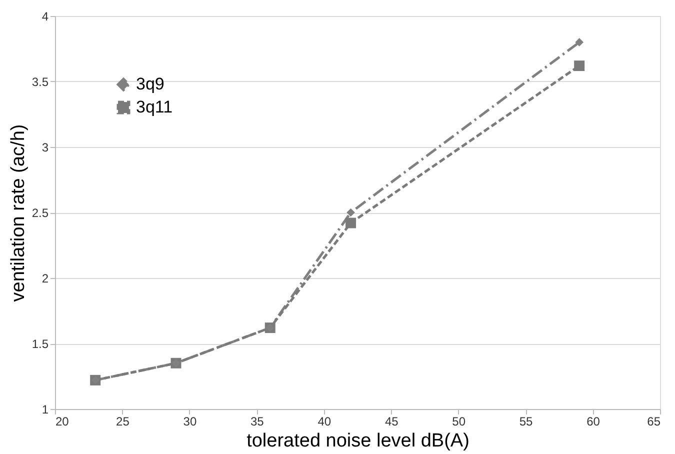 The width and height of the screenshot is (675, 454). Describe the element at coordinates (358, 441) in the screenshot. I see `x-axis-title: tolerated noise level dB(A)` at that location.